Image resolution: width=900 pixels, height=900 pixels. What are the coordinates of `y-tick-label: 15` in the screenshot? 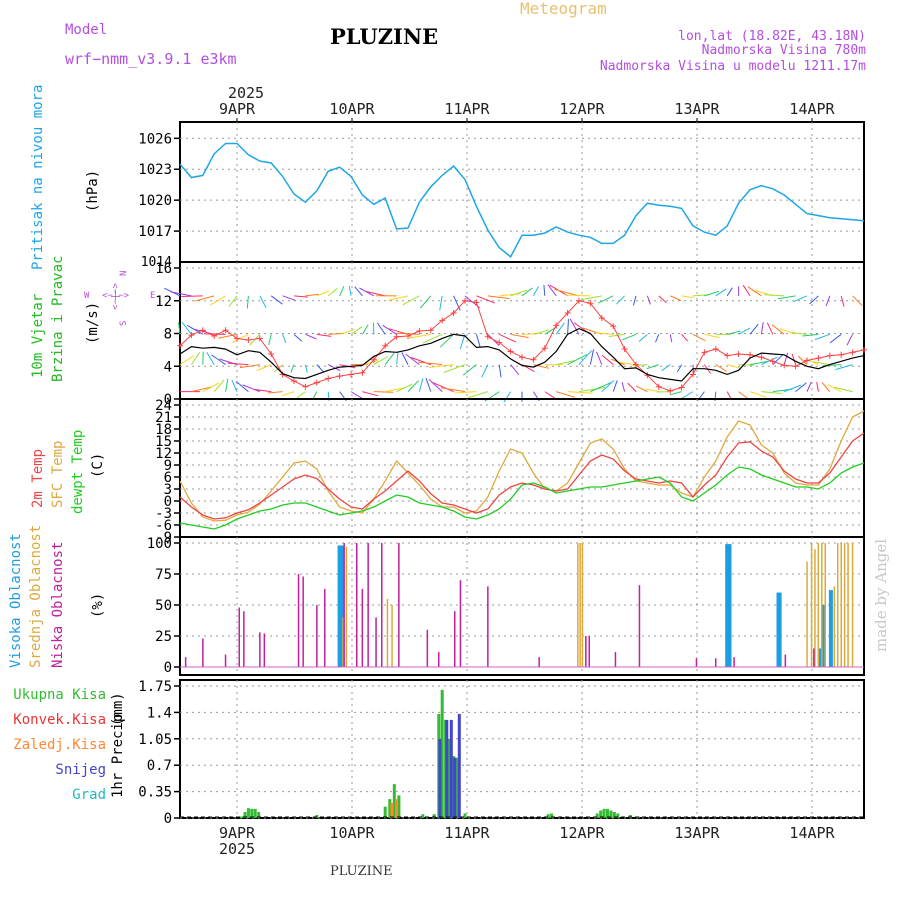 It's located at (163, 442).